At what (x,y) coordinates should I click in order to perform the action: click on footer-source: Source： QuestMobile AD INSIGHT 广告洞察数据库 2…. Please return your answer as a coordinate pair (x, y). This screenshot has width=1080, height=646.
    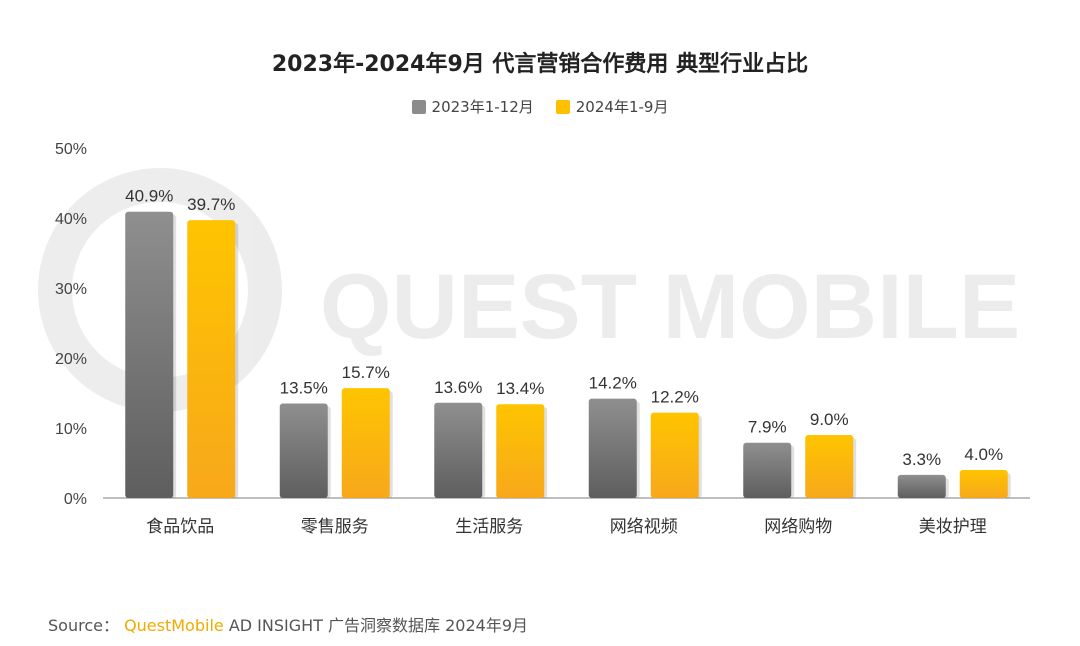
    Looking at the image, I should click on (288, 624).